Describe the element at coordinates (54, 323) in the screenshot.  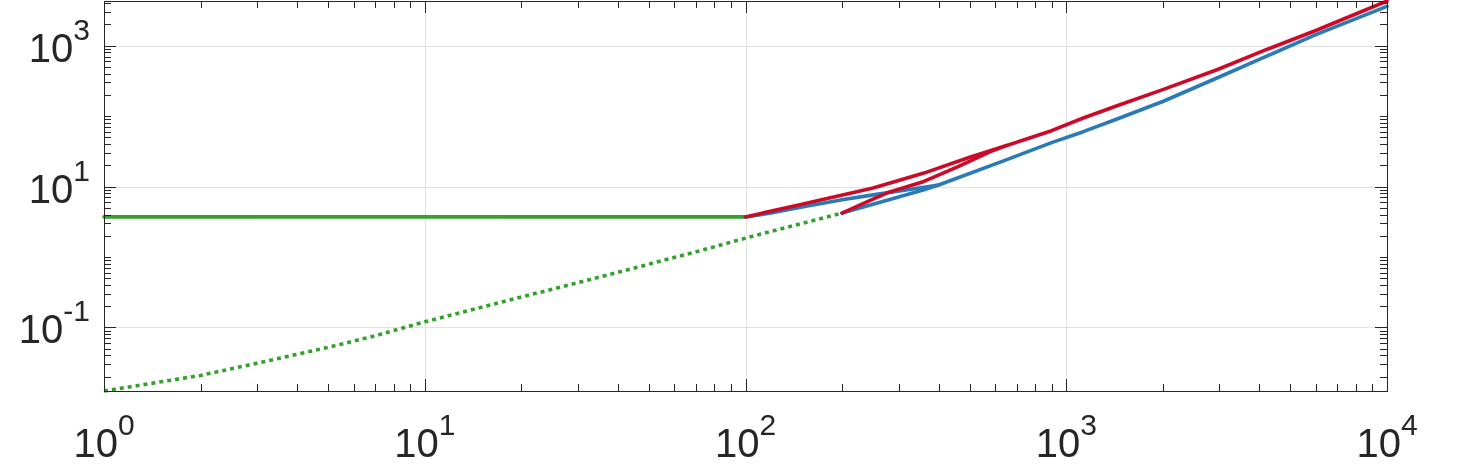
I see `y-tick-label: 10$^{-1}$` at that location.